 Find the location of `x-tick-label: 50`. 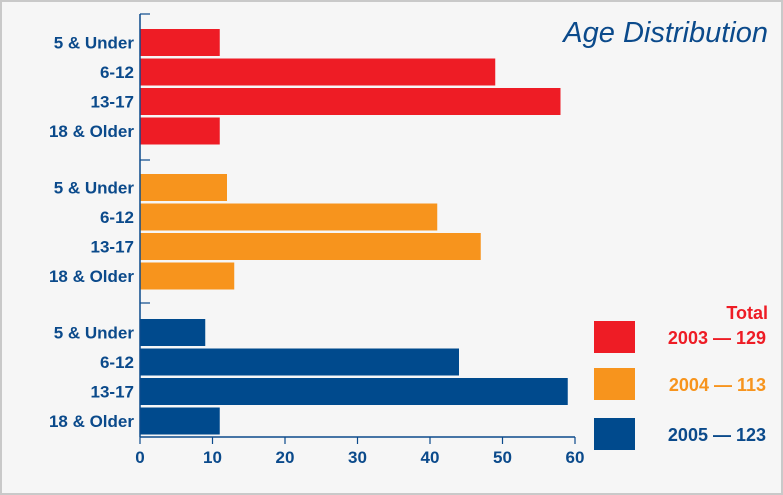

x-tick-label: 50 is located at coordinates (502, 457).